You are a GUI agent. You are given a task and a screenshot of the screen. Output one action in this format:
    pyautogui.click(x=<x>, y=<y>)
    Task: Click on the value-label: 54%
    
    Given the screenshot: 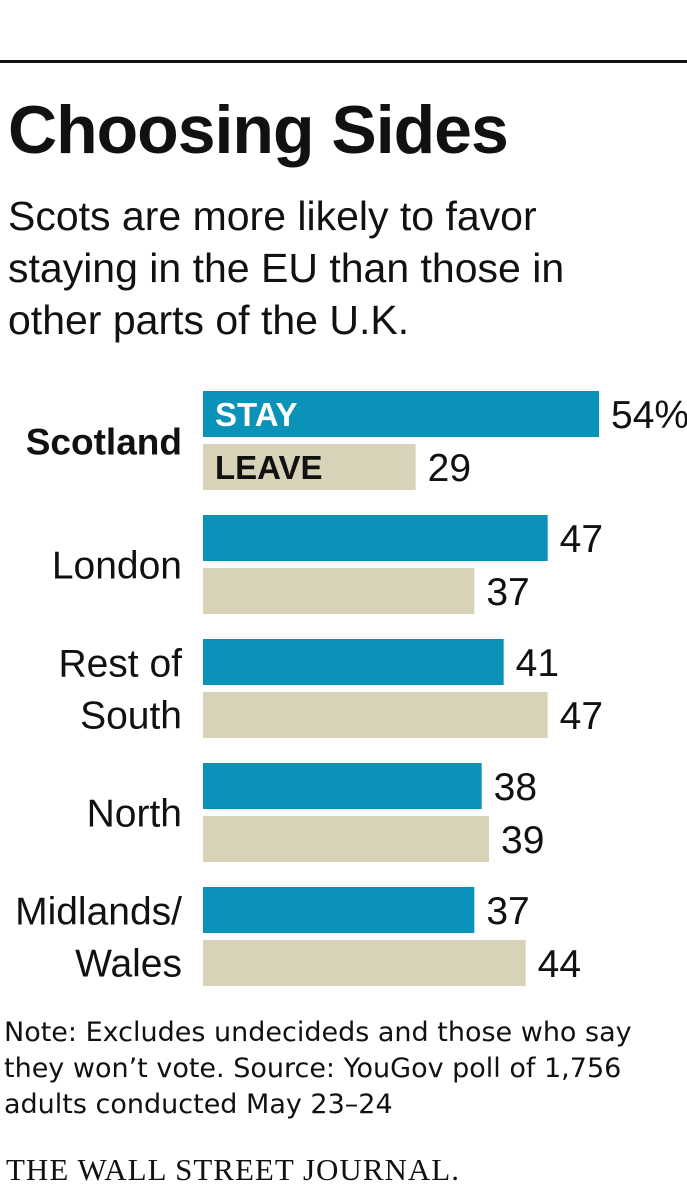 What is the action you would take?
    pyautogui.click(x=649, y=415)
    